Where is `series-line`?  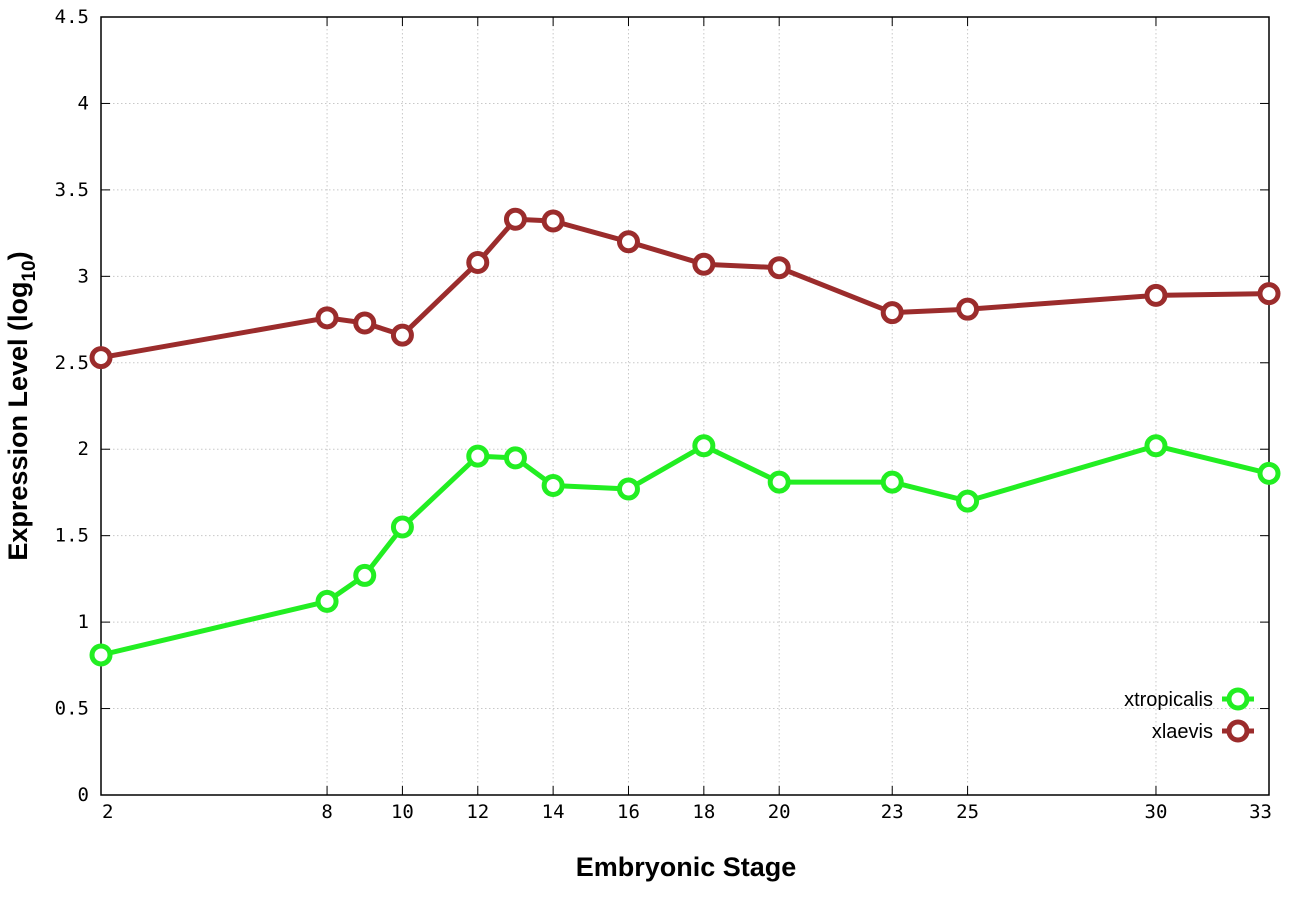
series-line is located at coordinates (685, 288).